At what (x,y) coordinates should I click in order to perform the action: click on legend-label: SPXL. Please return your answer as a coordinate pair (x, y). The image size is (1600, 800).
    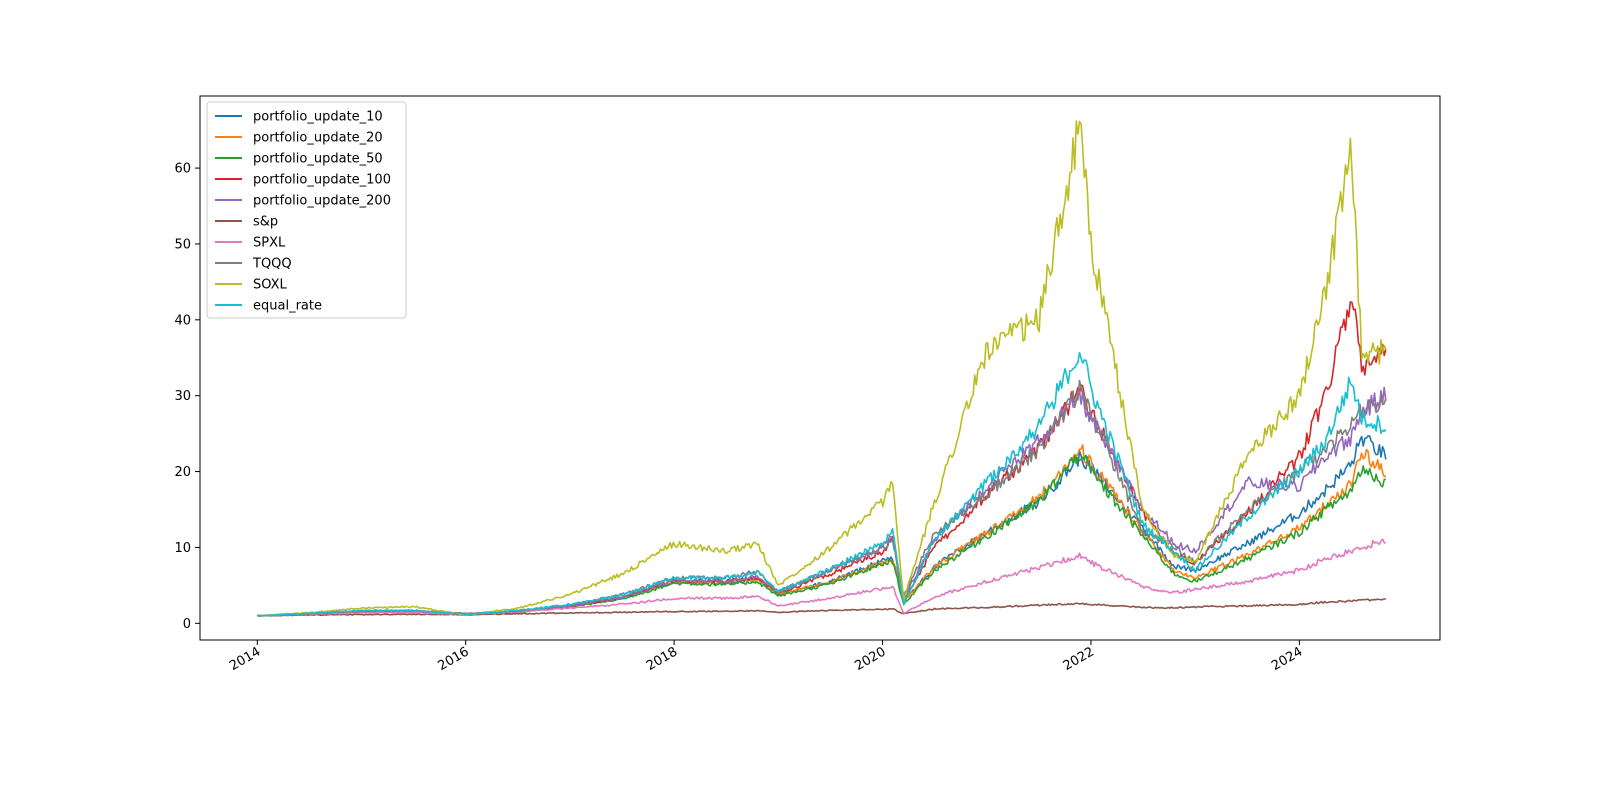
    Looking at the image, I should click on (269, 243).